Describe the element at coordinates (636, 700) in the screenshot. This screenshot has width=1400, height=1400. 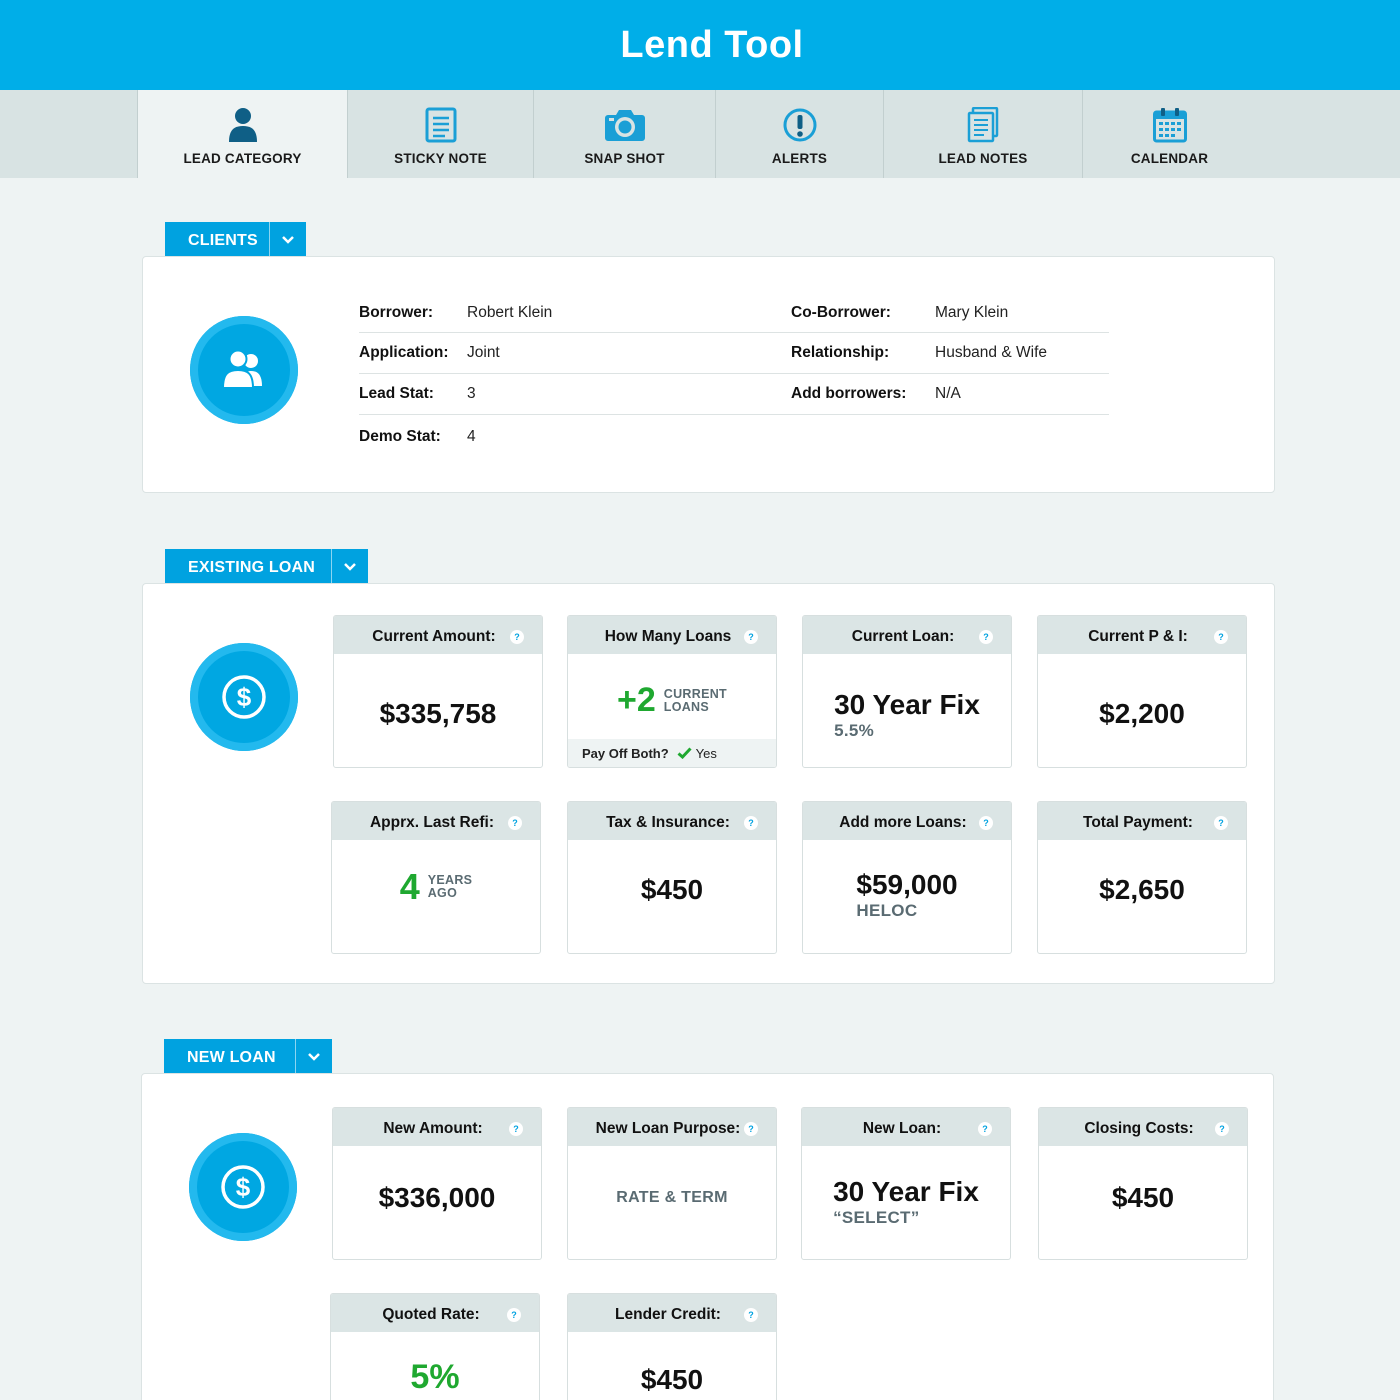
I see `loan-count-value: +2` at that location.